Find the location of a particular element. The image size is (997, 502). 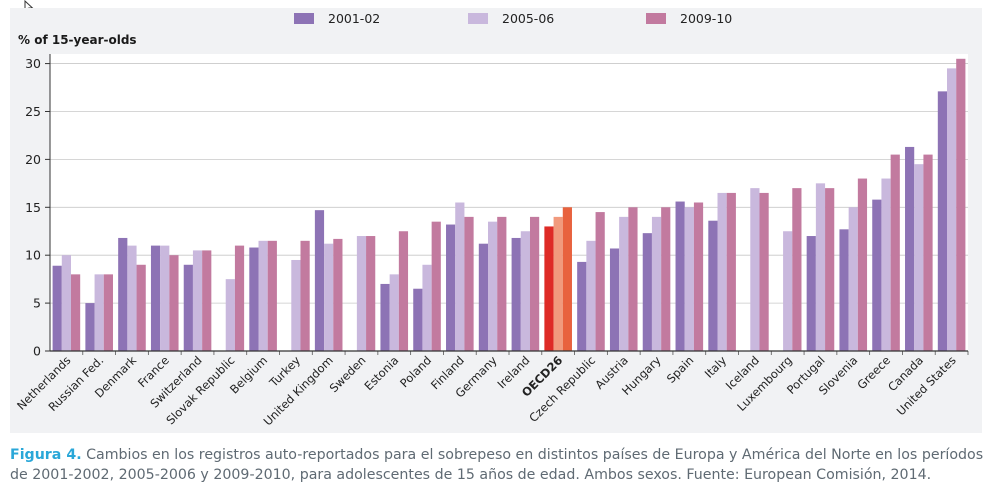

y-axis-label: % of 15-year-olds is located at coordinates (77, 40).